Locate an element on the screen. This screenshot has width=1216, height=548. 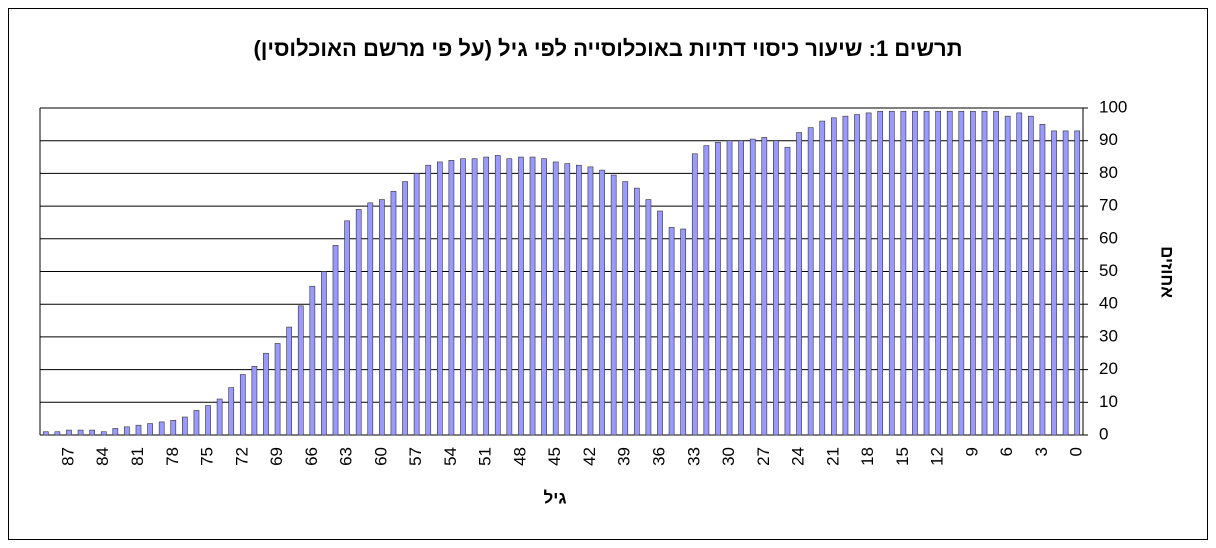
x-tick-label: 81 is located at coordinates (137, 456).